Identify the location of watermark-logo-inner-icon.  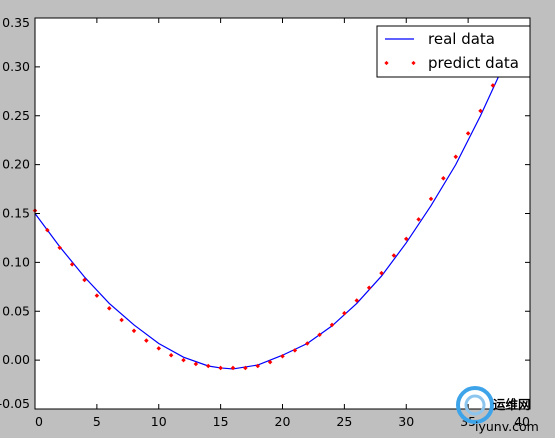
(475, 405).